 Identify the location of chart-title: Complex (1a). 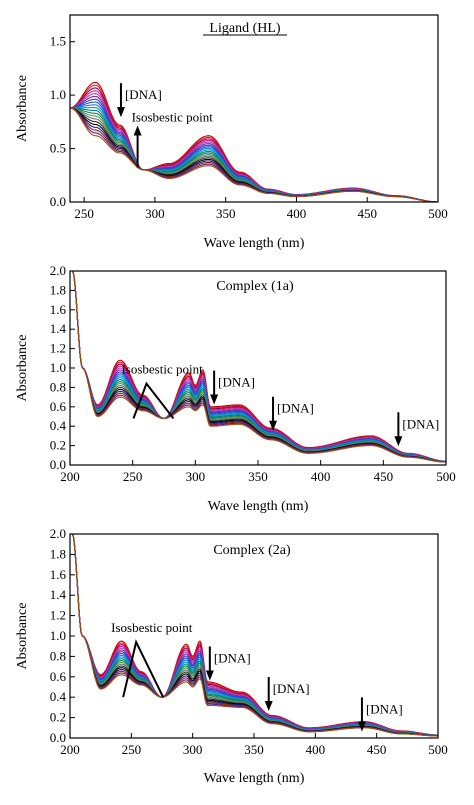
(255, 286).